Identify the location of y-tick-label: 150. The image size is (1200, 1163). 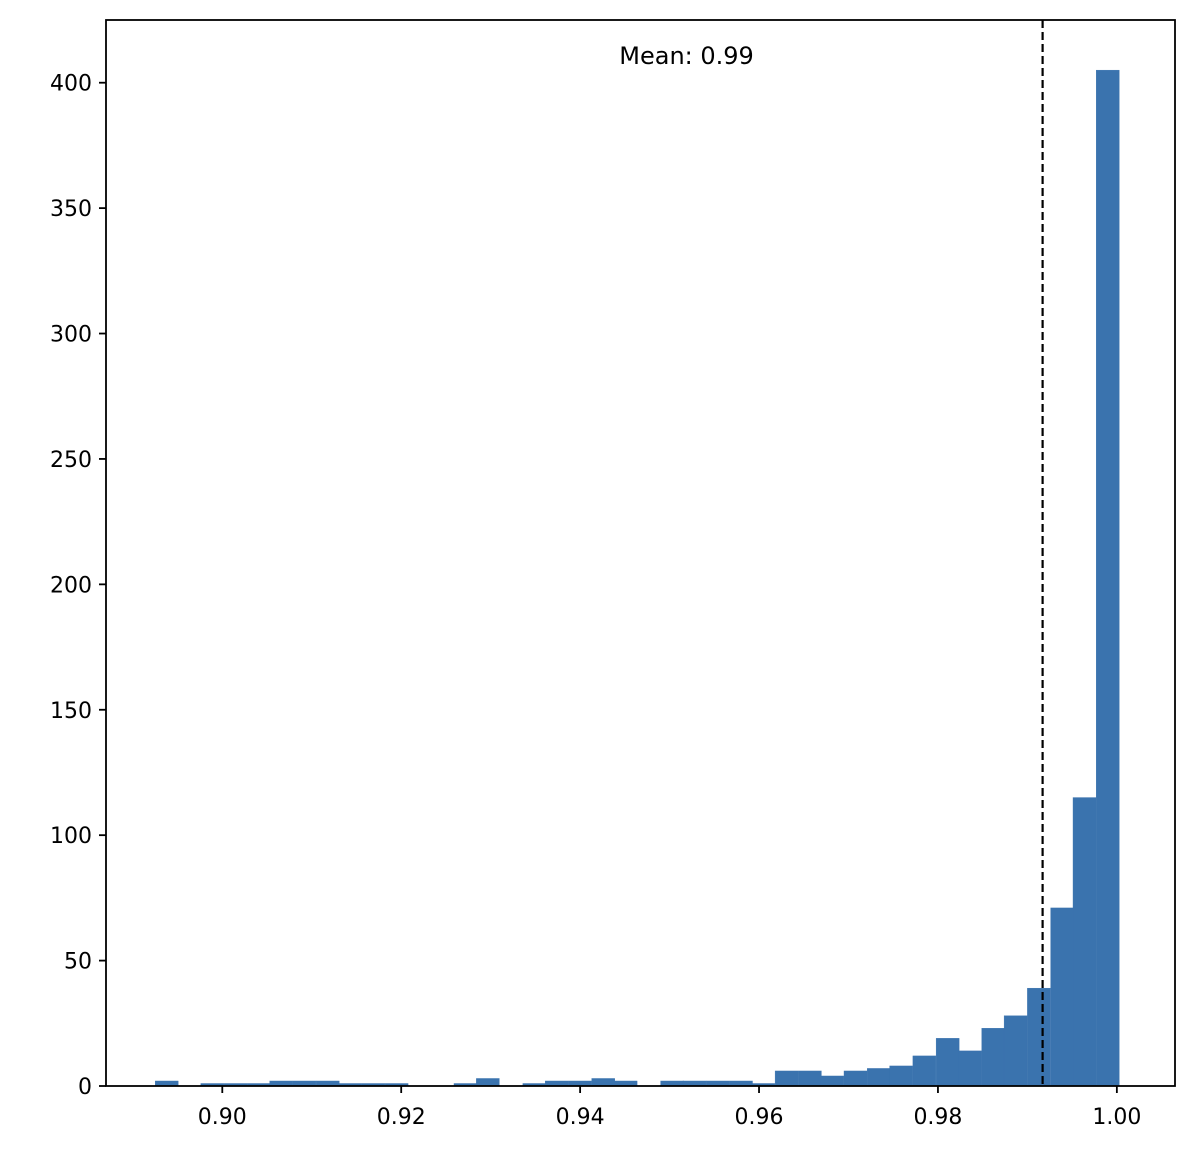
(71, 711).